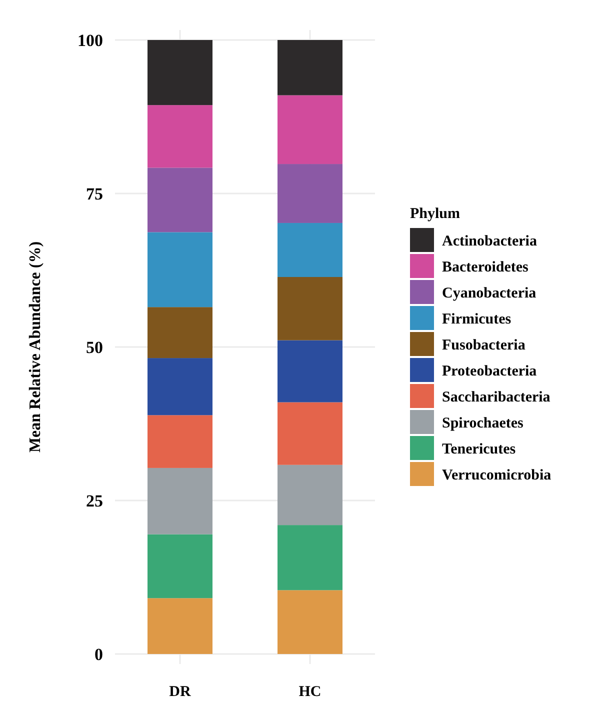 This screenshot has height=713, width=612. I want to click on legend-label: Verrucomicrobia, so click(497, 475).